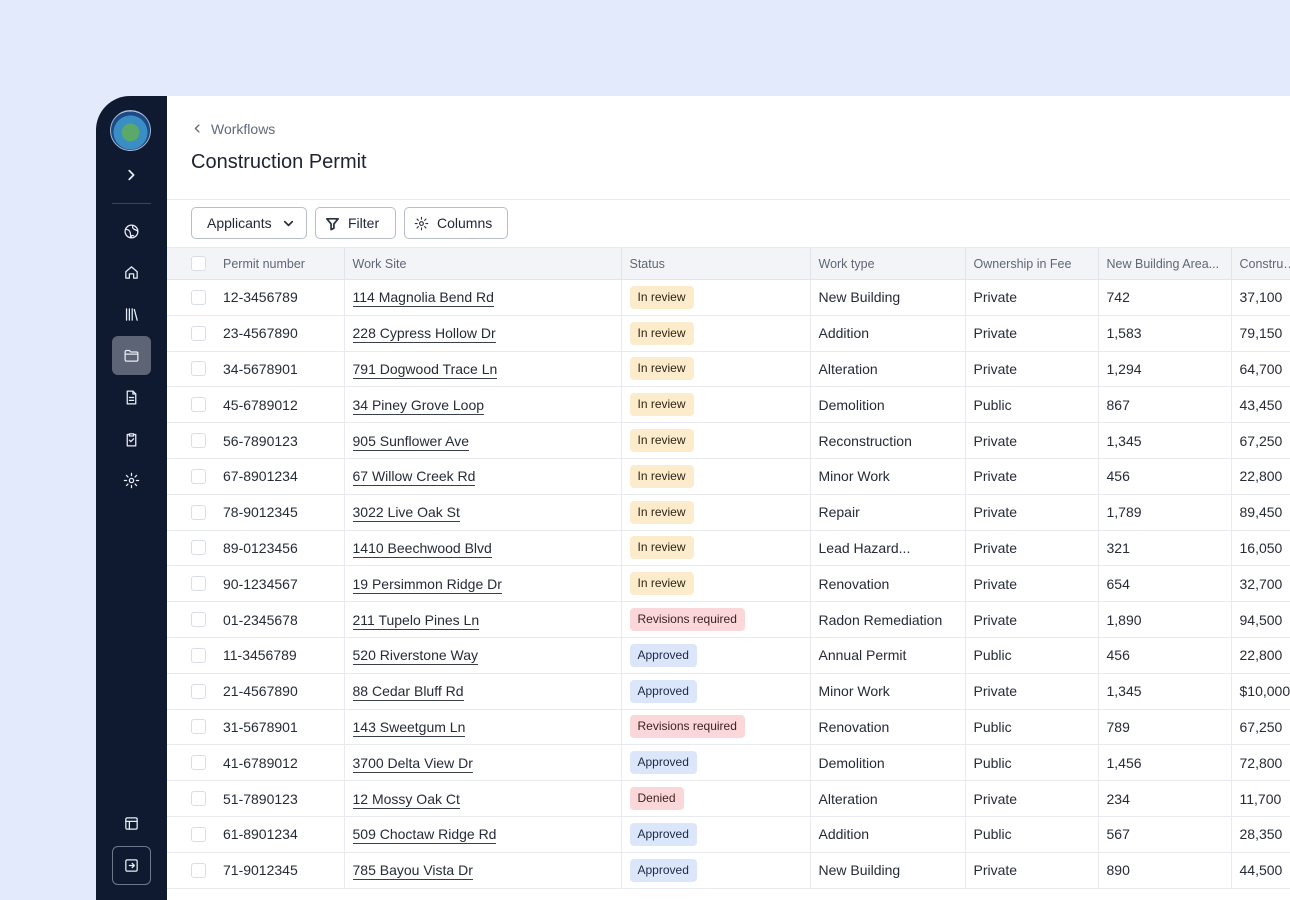 The width and height of the screenshot is (1290, 900). Describe the element at coordinates (409, 727) in the screenshot. I see `work-site-link: 143 Sweetgum Ln` at that location.